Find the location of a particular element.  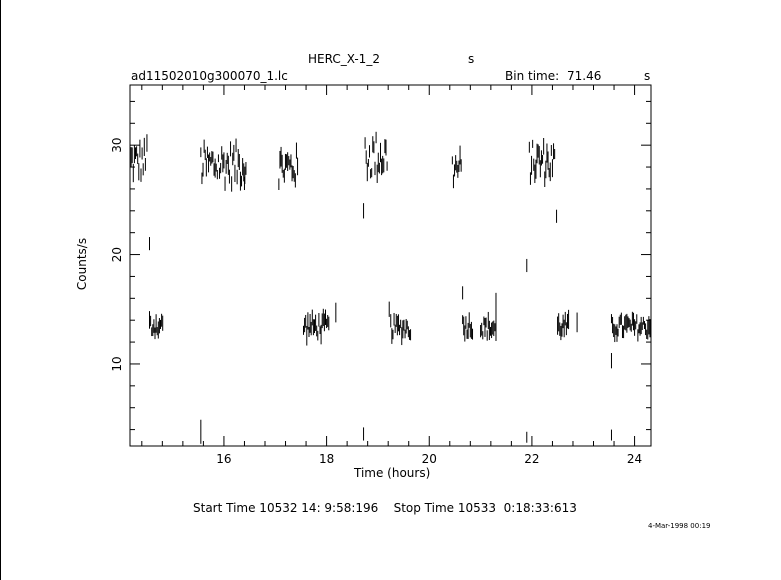

object-title-suffix: s is located at coordinates (471, 59).